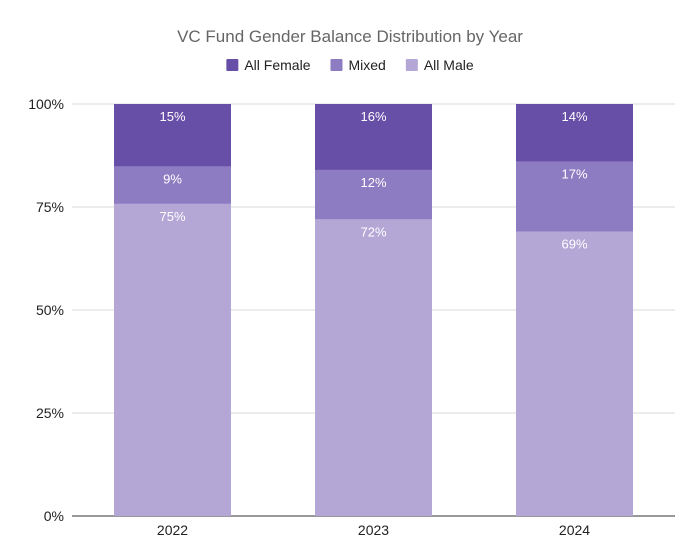 This screenshot has width=700, height=560. Describe the element at coordinates (277, 65) in the screenshot. I see `legend-label: All Female` at that location.